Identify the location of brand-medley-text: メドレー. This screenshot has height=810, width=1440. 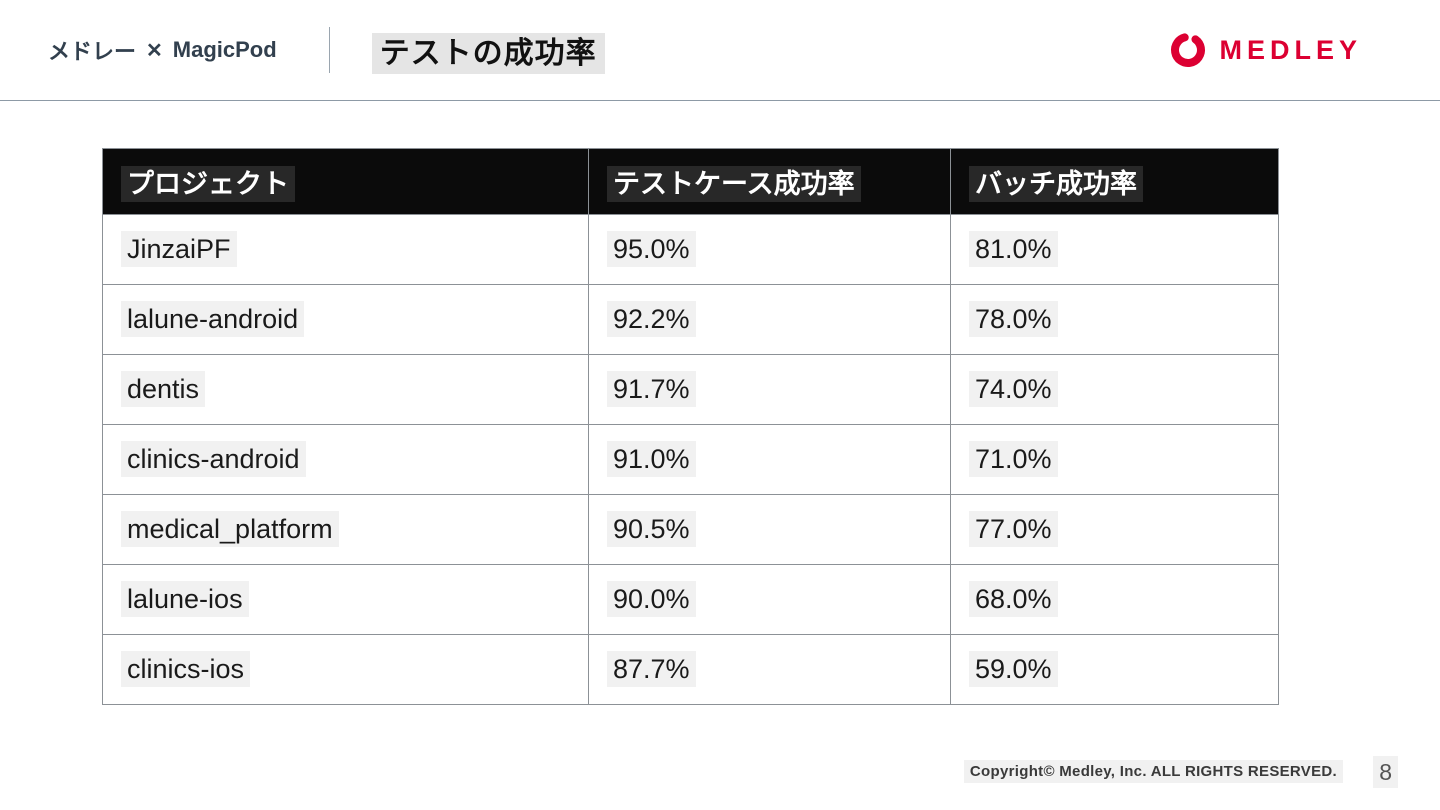
(92, 51).